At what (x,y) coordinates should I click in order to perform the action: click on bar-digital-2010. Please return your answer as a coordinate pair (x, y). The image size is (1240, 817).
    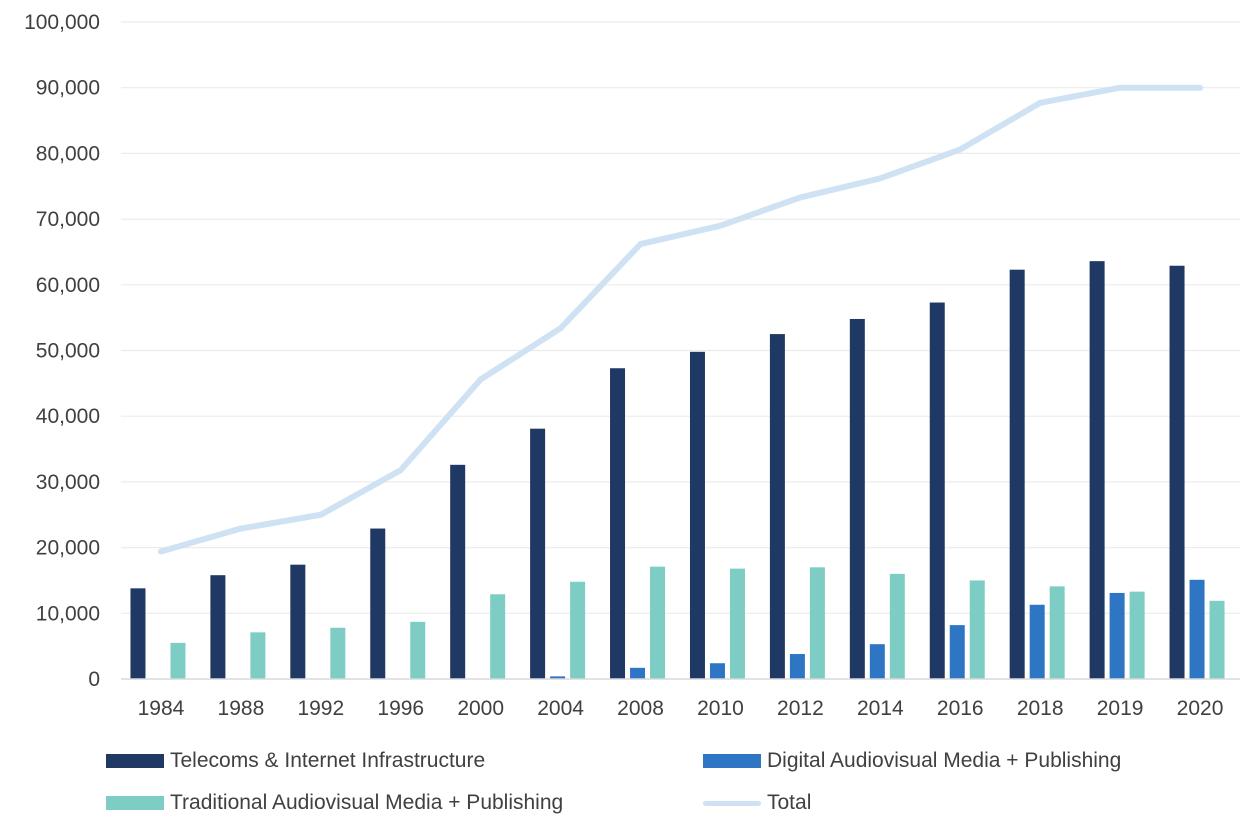
    Looking at the image, I should click on (717, 671).